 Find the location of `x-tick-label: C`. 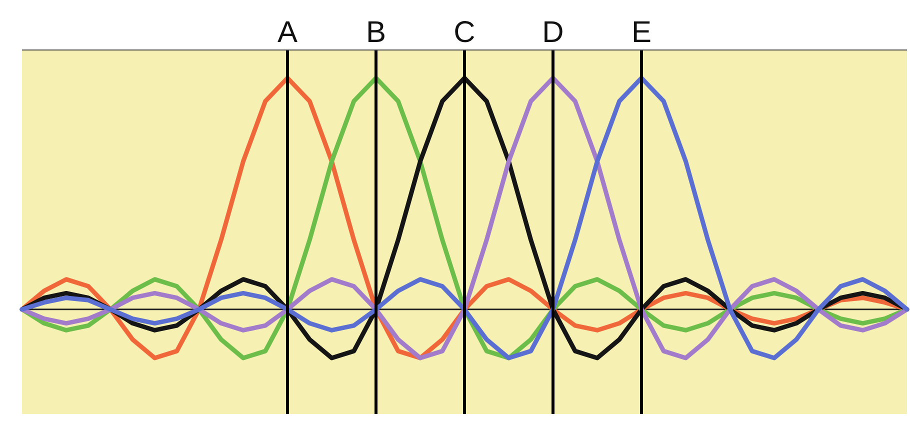

x-tick-label: C is located at coordinates (465, 32).